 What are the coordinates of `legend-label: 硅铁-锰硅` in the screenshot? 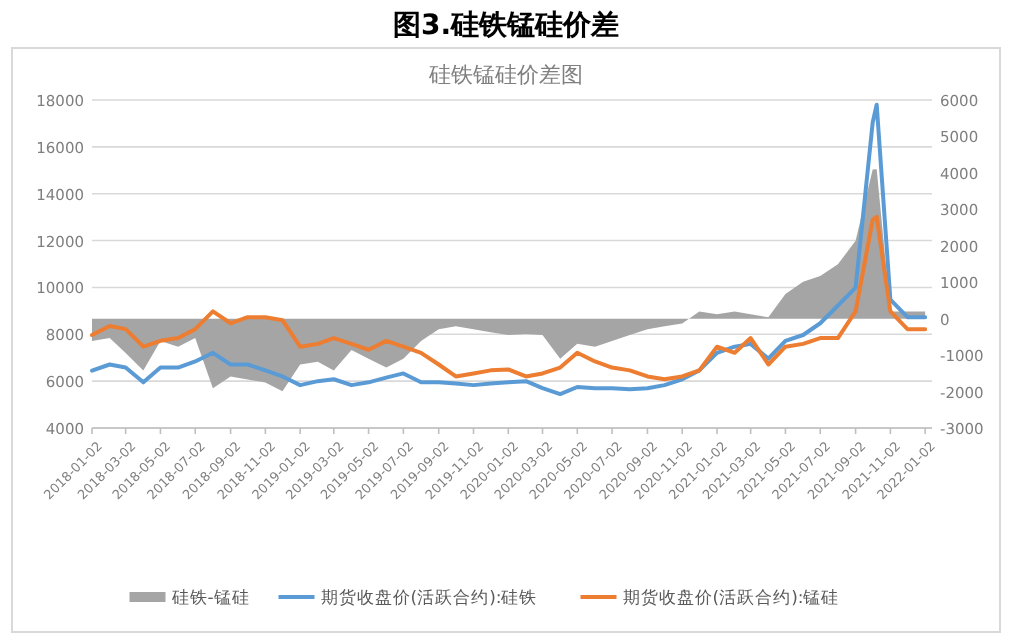 It's located at (209, 598).